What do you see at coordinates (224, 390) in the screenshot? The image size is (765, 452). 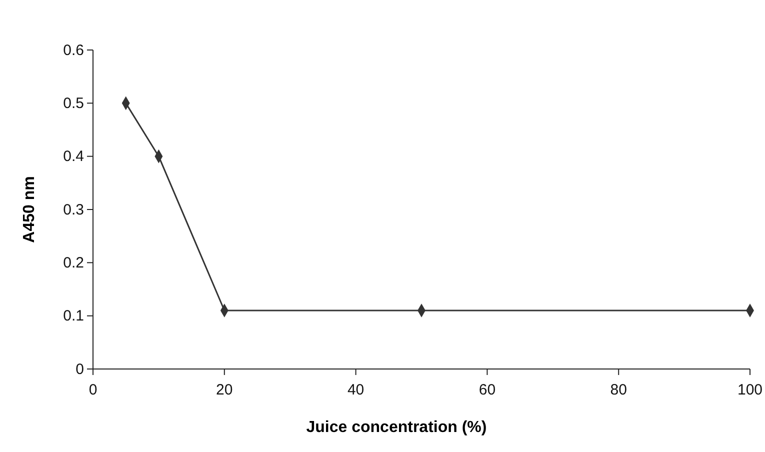 I see `x-tick-label: 20` at bounding box center [224, 390].